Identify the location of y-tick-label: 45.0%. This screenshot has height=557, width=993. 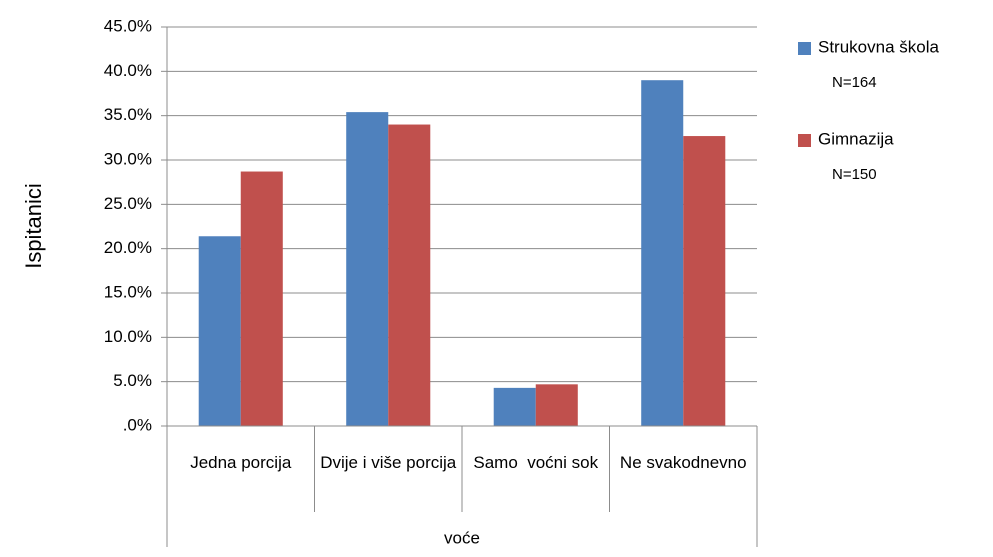
(128, 25).